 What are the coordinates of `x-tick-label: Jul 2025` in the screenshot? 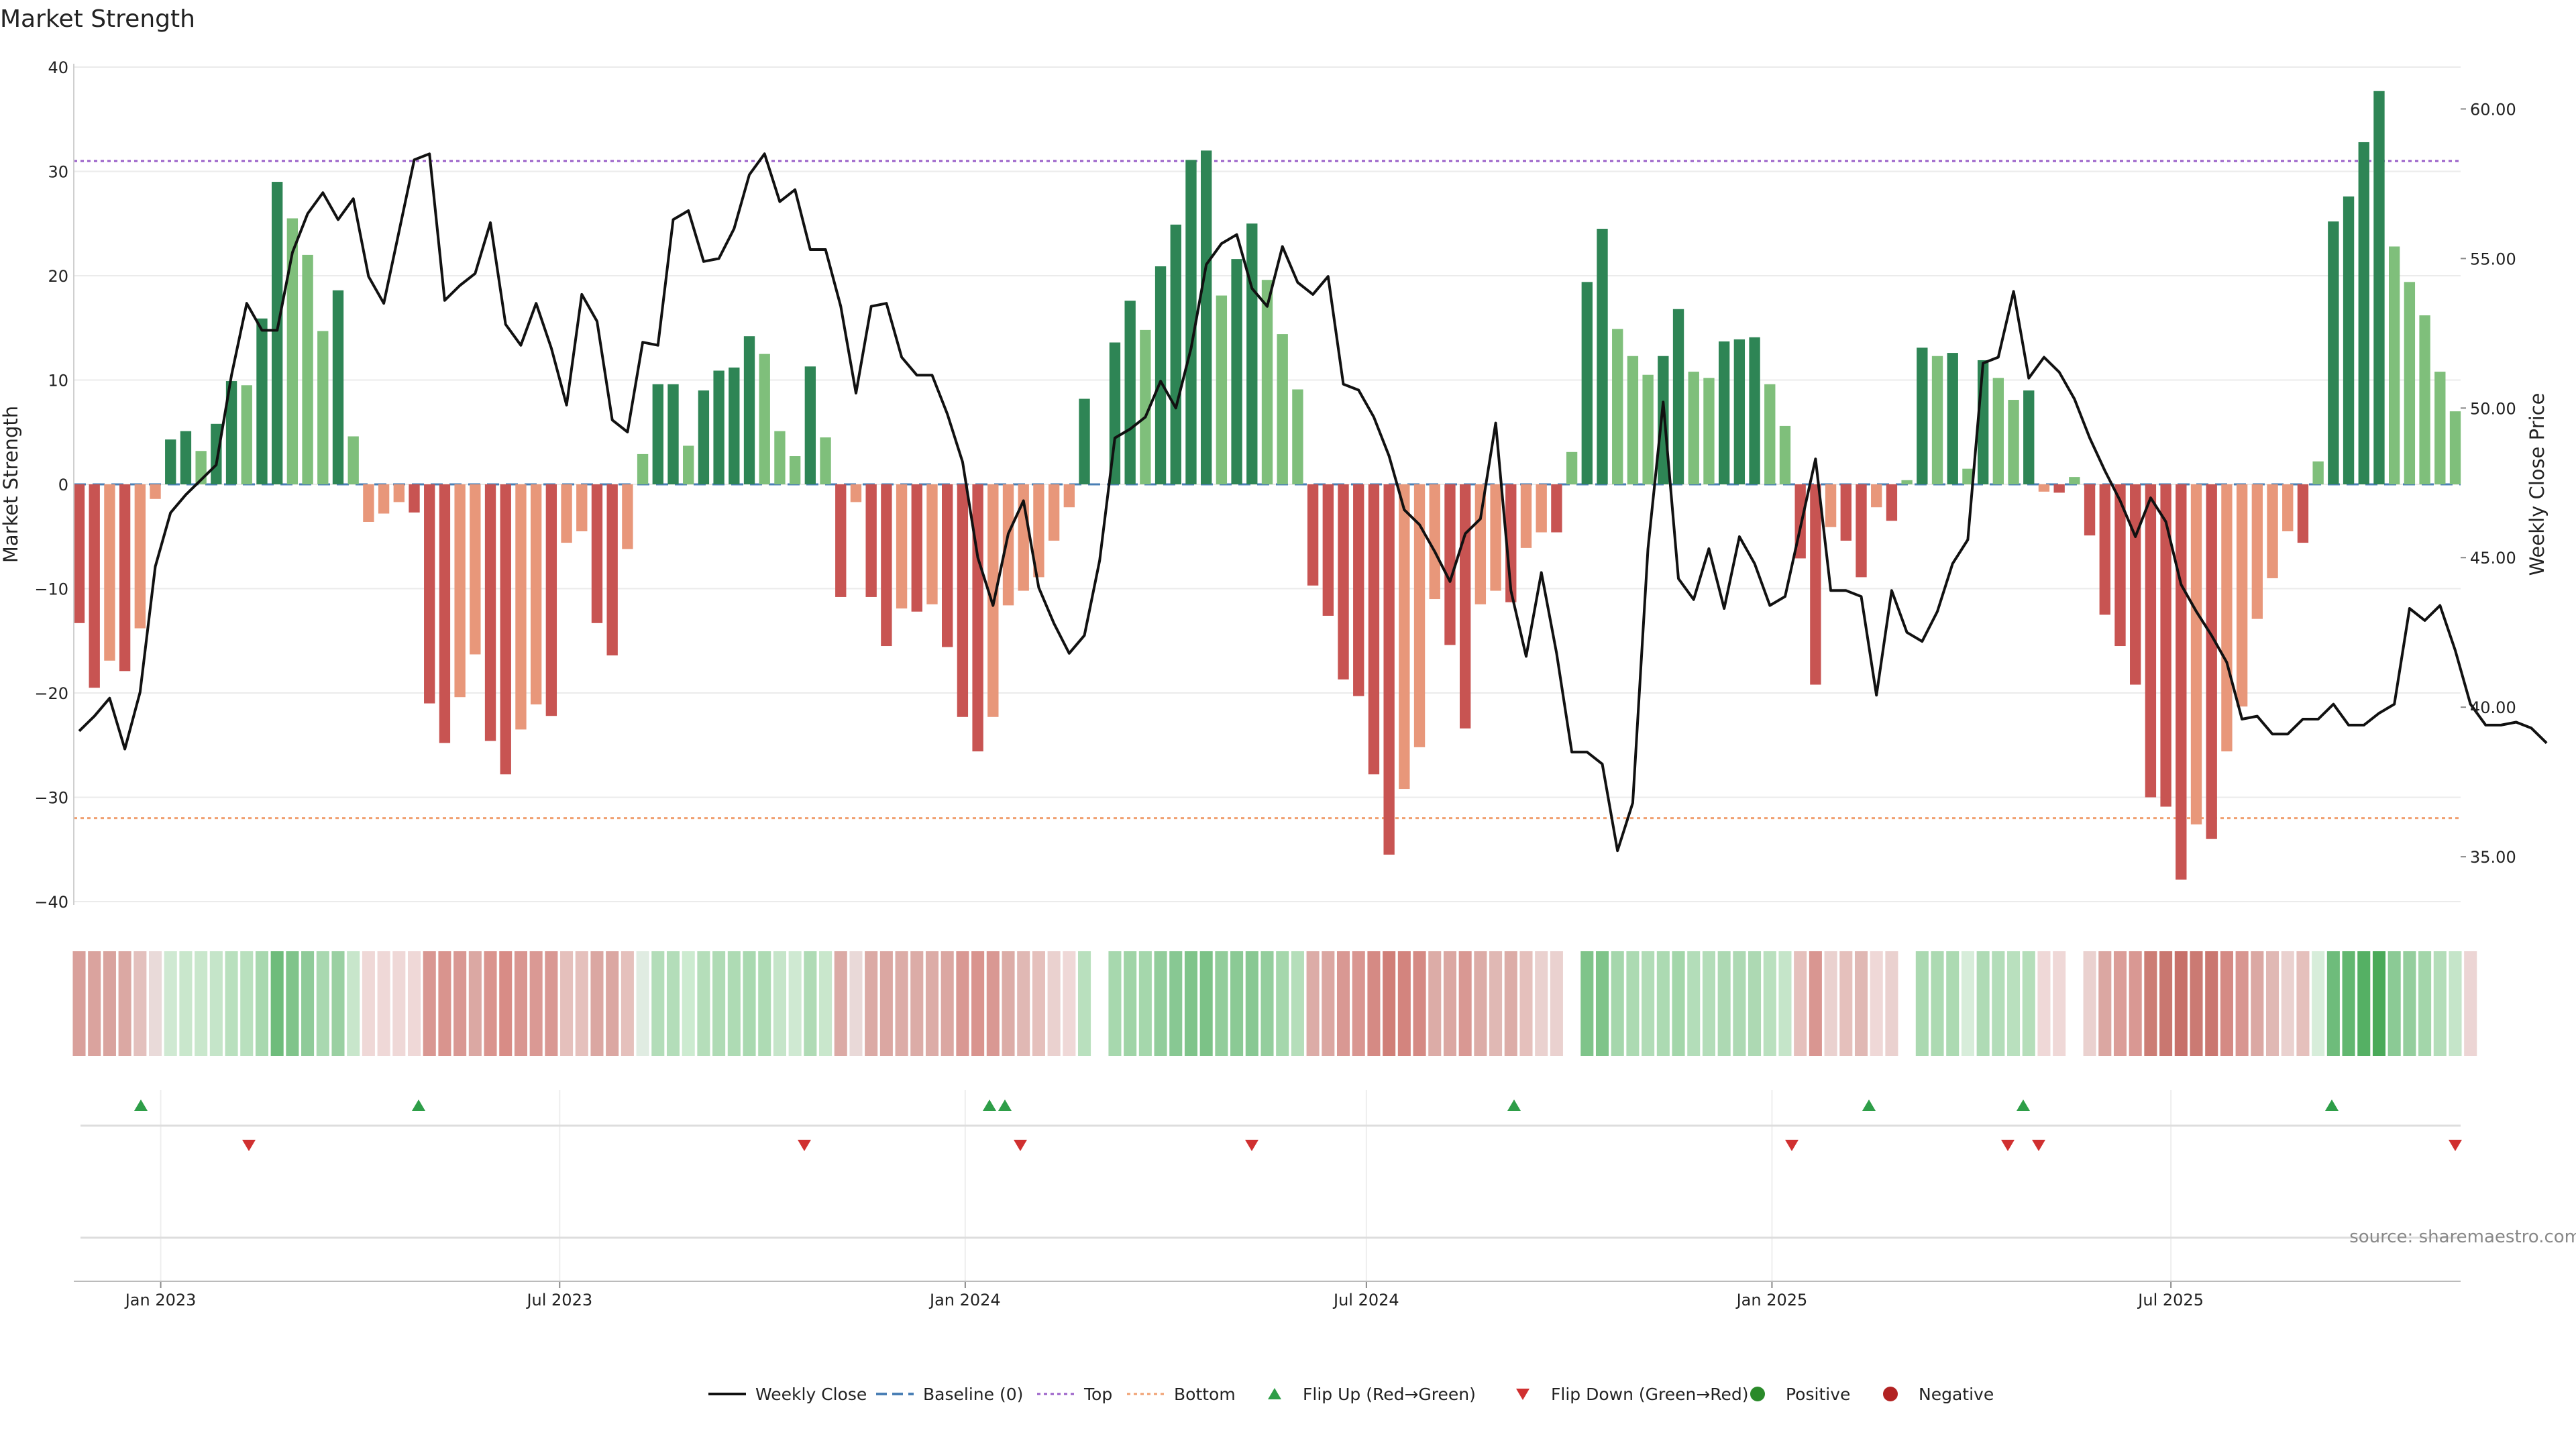 It's located at (2170, 1300).